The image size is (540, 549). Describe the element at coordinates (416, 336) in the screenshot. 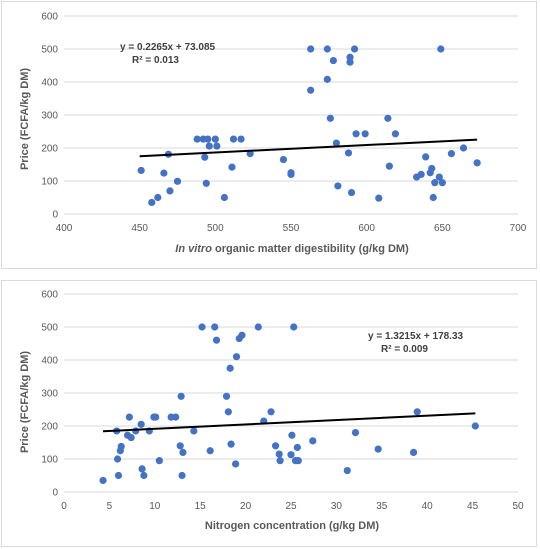

I see `trendline-equation: y = 1.3215x + 178.33` at that location.